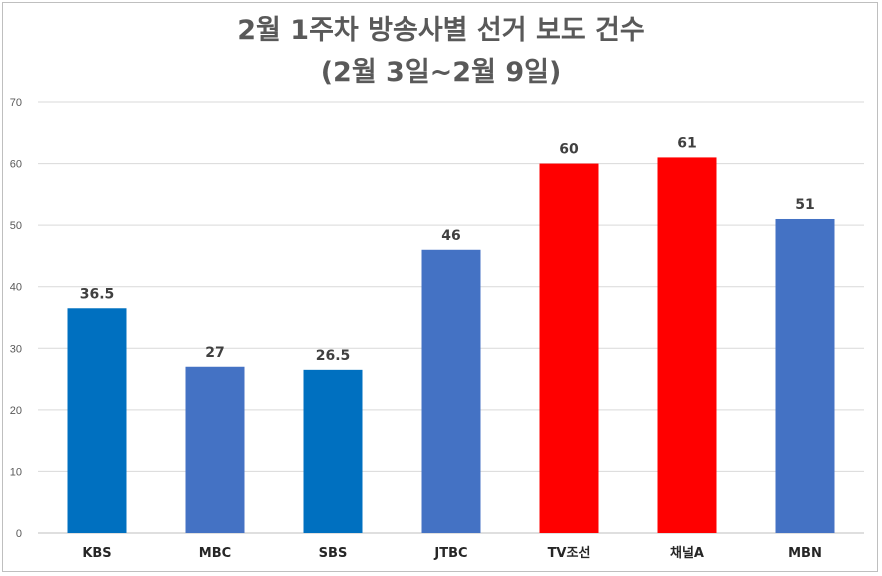  I want to click on data-label: 46, so click(450, 236).